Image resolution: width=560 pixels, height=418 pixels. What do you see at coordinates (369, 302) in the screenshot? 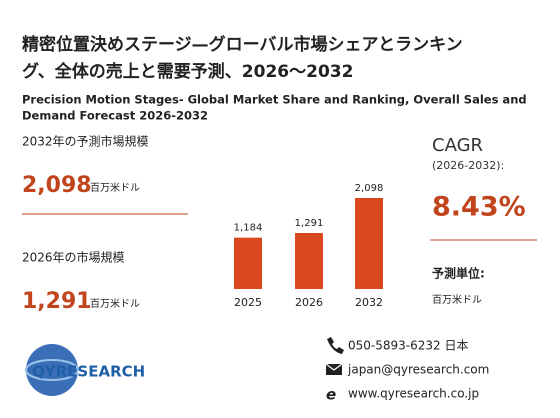
I see `x-tick-label: 2032` at bounding box center [369, 302].